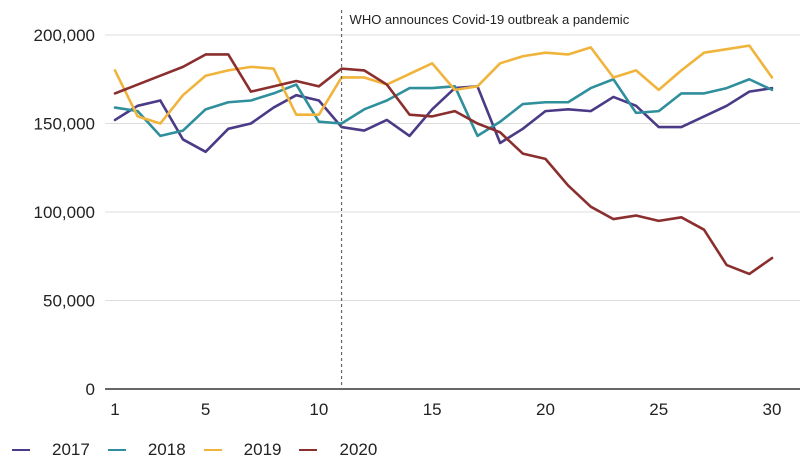  I want to click on legend-label: 2018, so click(166, 449).